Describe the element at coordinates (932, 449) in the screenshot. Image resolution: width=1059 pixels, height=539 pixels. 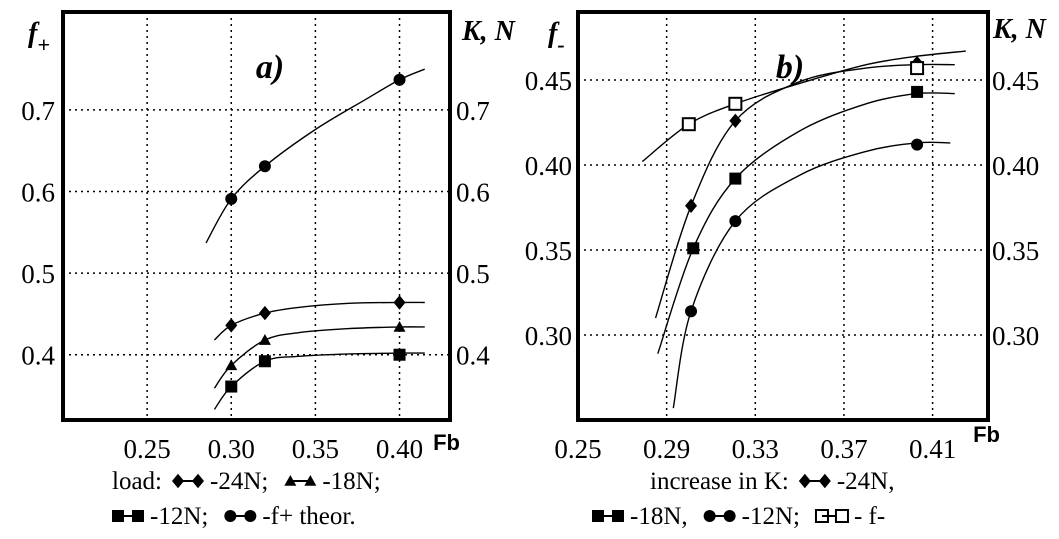
I see `x-tick-label: 0.41` at that location.